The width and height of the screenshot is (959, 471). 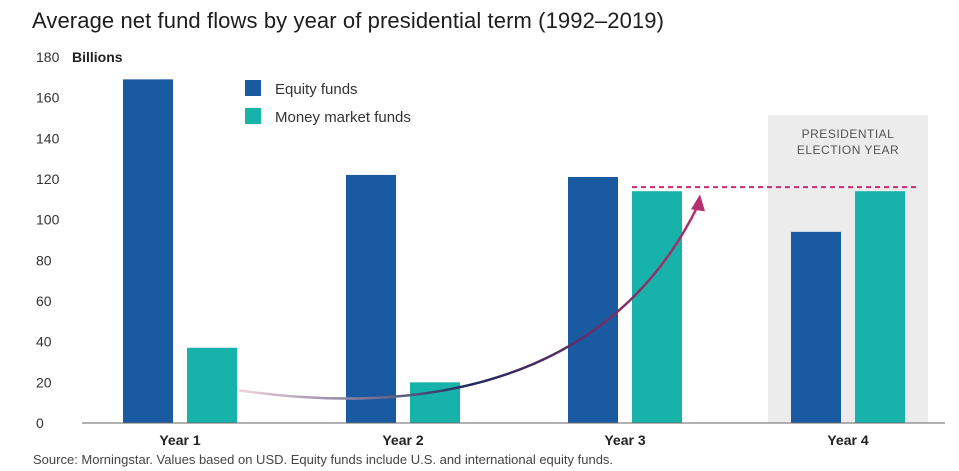 I want to click on x-tick-label: Year 1, so click(x=179, y=440).